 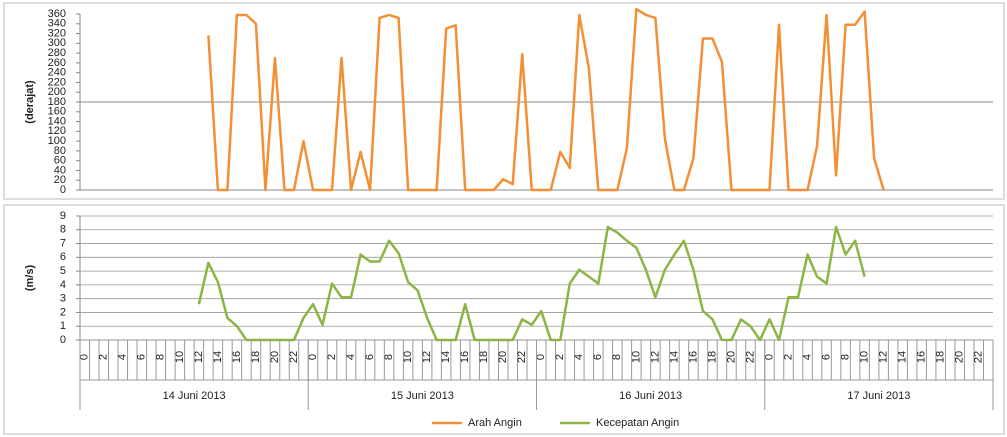 What do you see at coordinates (57, 14) in the screenshot?
I see `y-tick-label: 360` at bounding box center [57, 14].